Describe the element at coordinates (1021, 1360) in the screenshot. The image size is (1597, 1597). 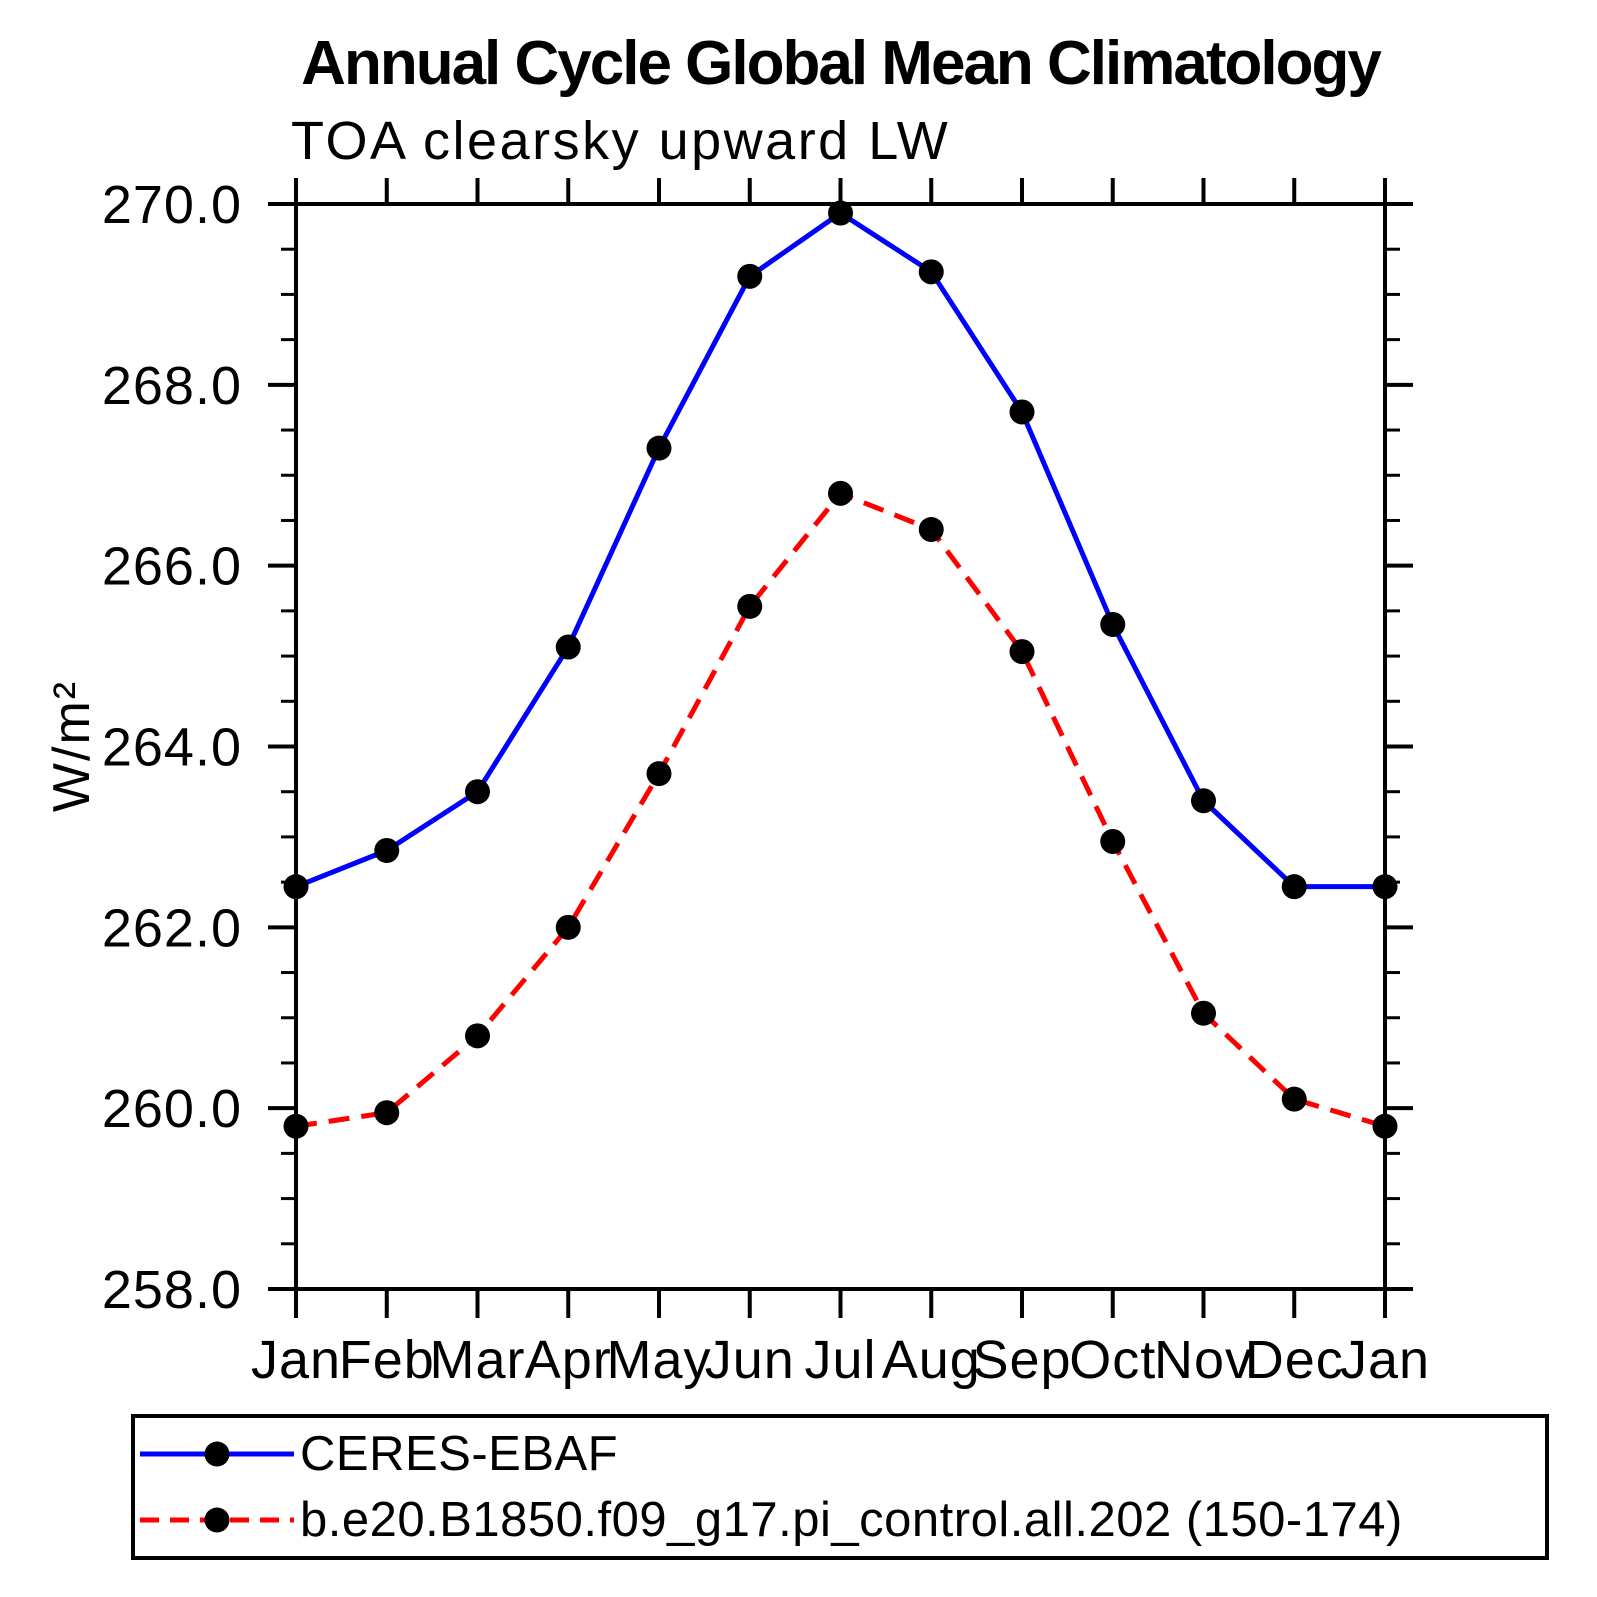
I see `x-tick-label: Sep` at that location.